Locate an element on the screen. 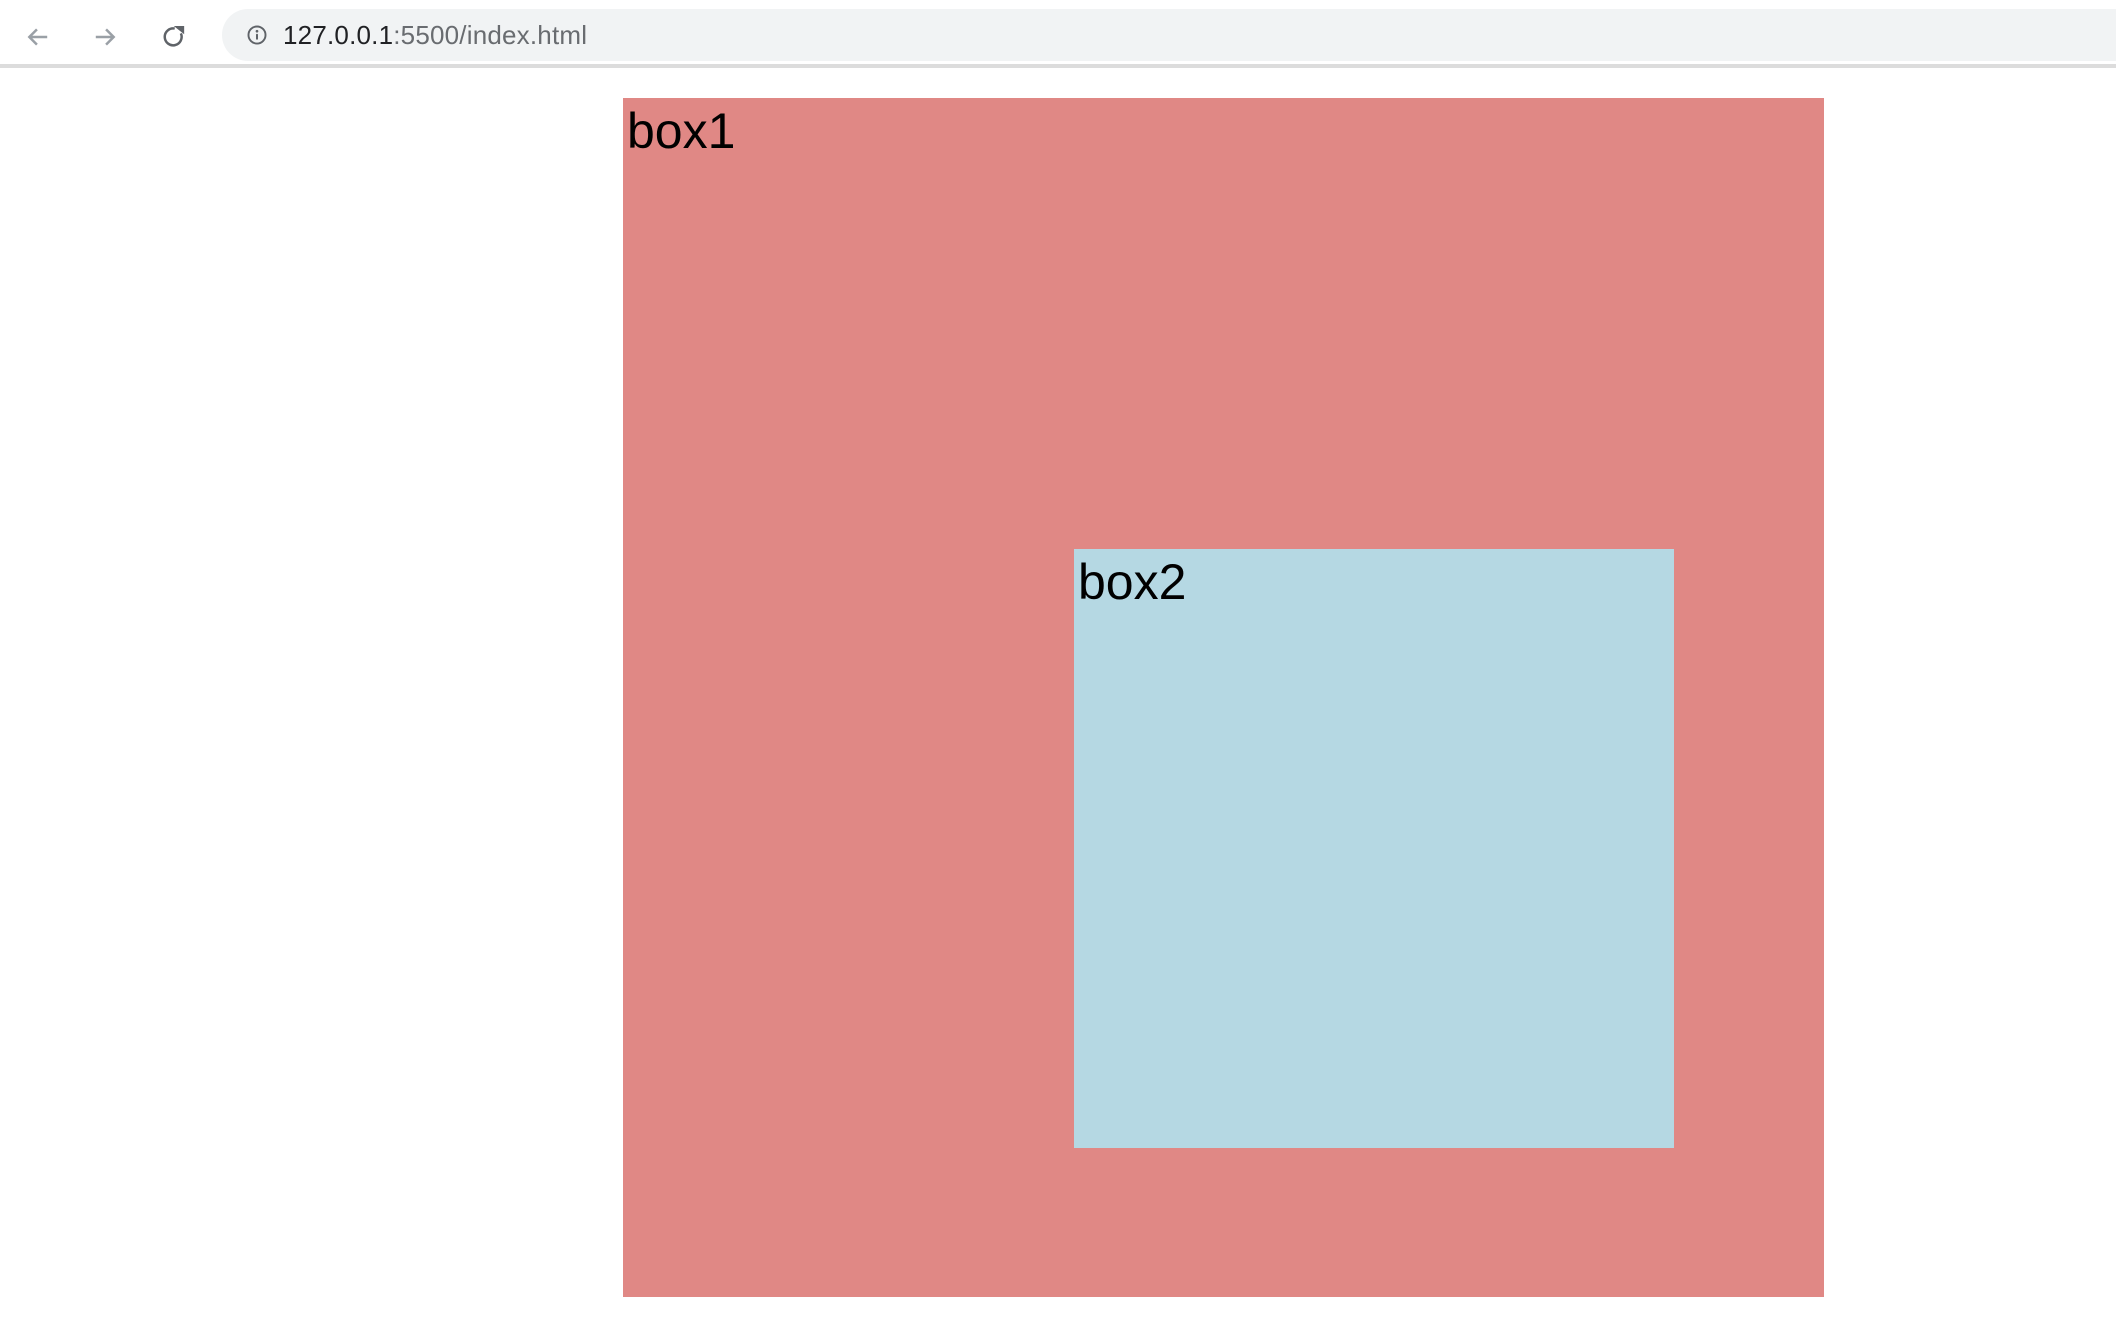 The image size is (2116, 1342). forward-button is located at coordinates (105, 37).